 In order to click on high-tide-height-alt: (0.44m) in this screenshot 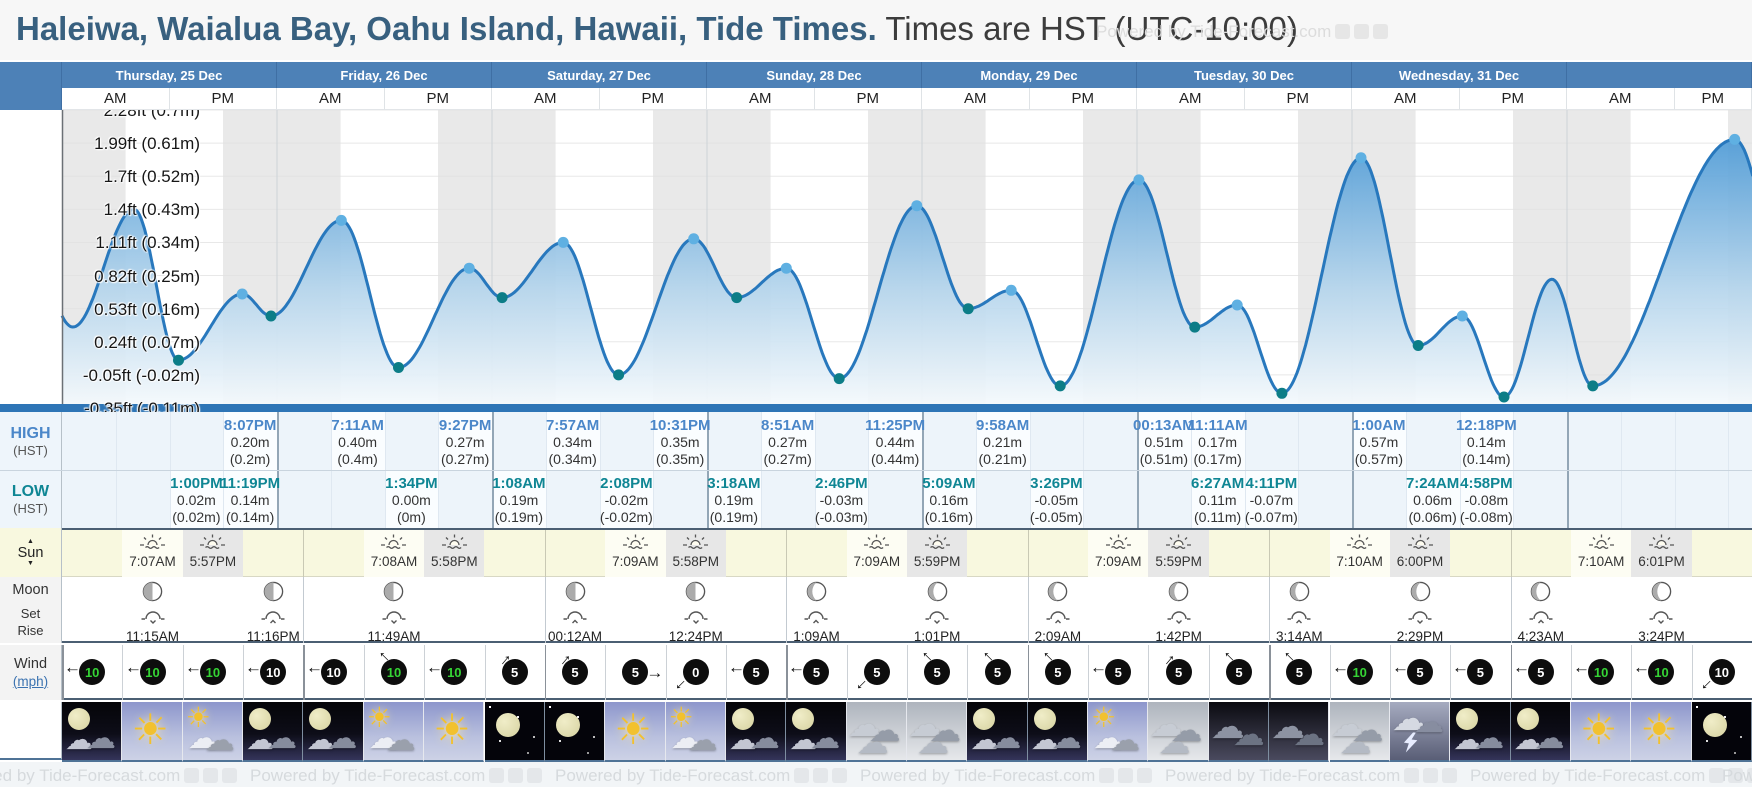, I will do `click(895, 459)`.